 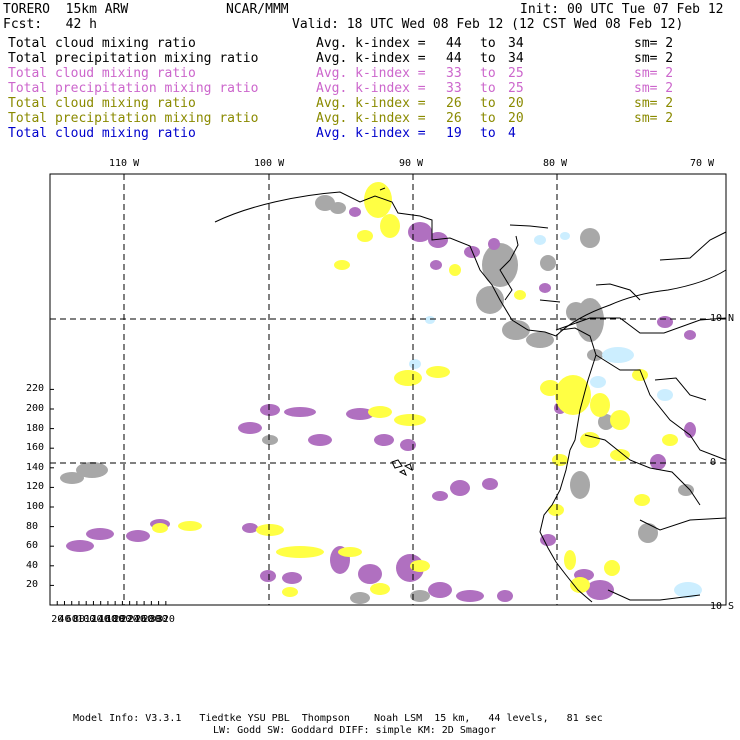 What do you see at coordinates (35, 408) in the screenshot?
I see `y-tick-label: 200` at bounding box center [35, 408].